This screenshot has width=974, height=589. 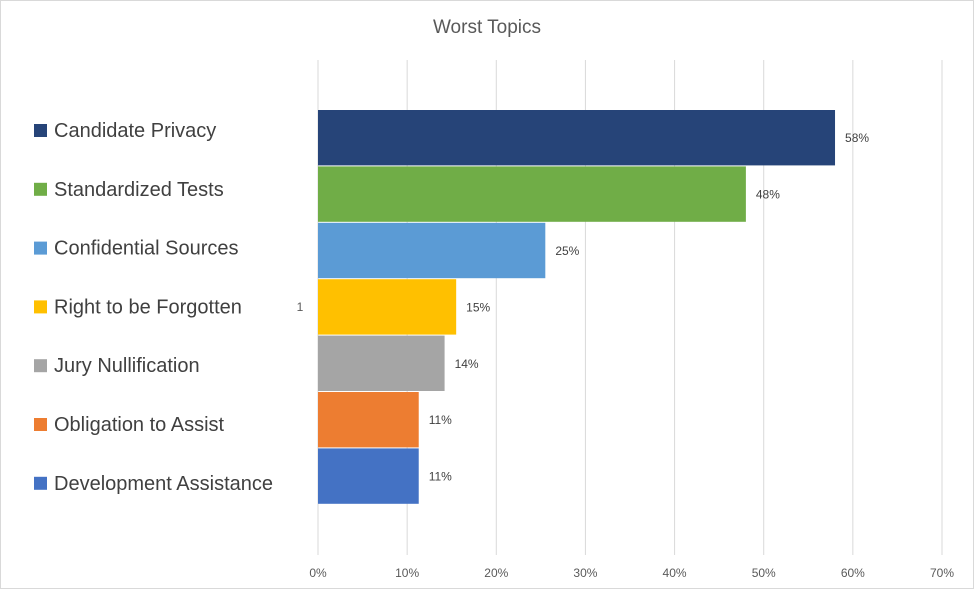 I want to click on data-label: 14%, so click(x=467, y=364).